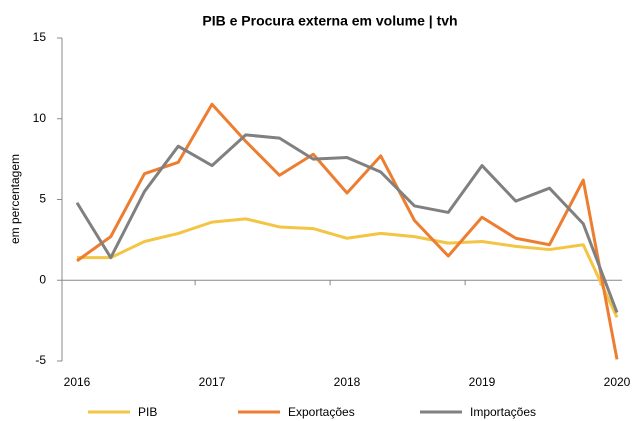 This screenshot has width=636, height=421. What do you see at coordinates (212, 382) in the screenshot?
I see `x-tick-label: 2017` at bounding box center [212, 382].